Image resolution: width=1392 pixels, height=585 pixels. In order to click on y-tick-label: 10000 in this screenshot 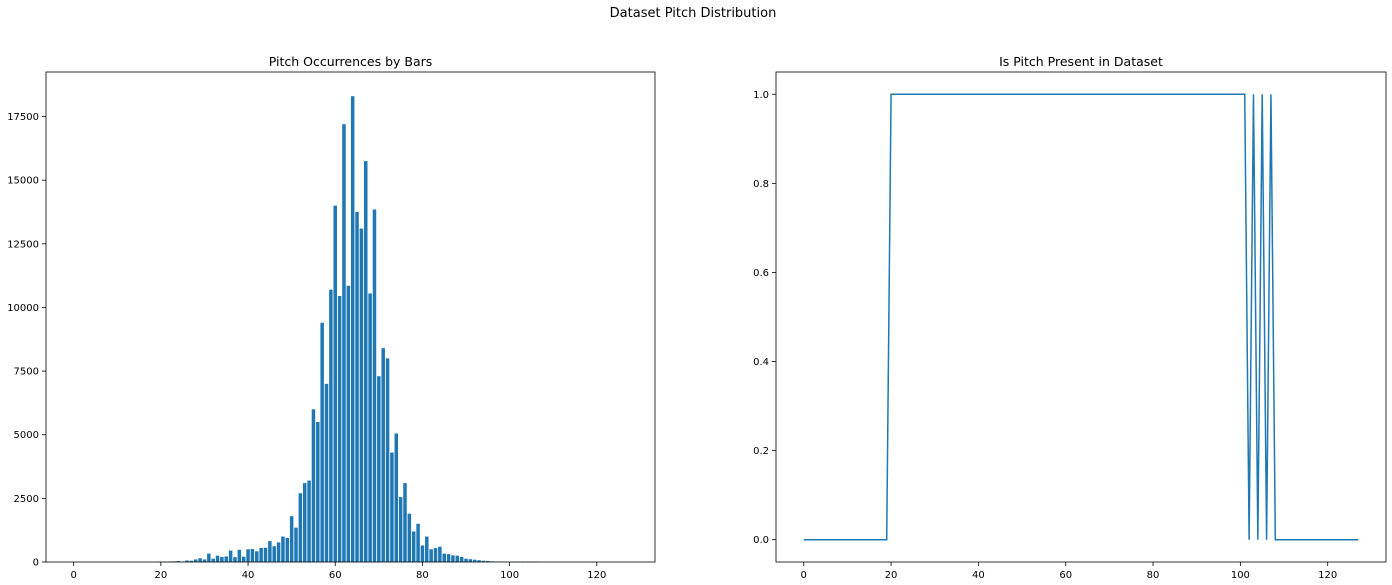, I will do `click(23, 308)`.